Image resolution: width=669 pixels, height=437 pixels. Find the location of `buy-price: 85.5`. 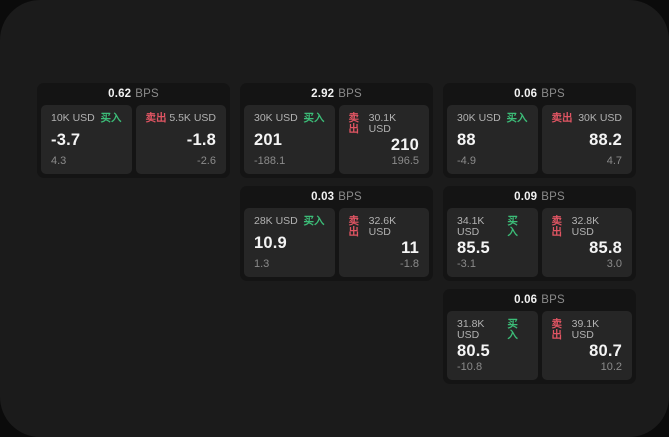

buy-price: 85.5 is located at coordinates (473, 248).